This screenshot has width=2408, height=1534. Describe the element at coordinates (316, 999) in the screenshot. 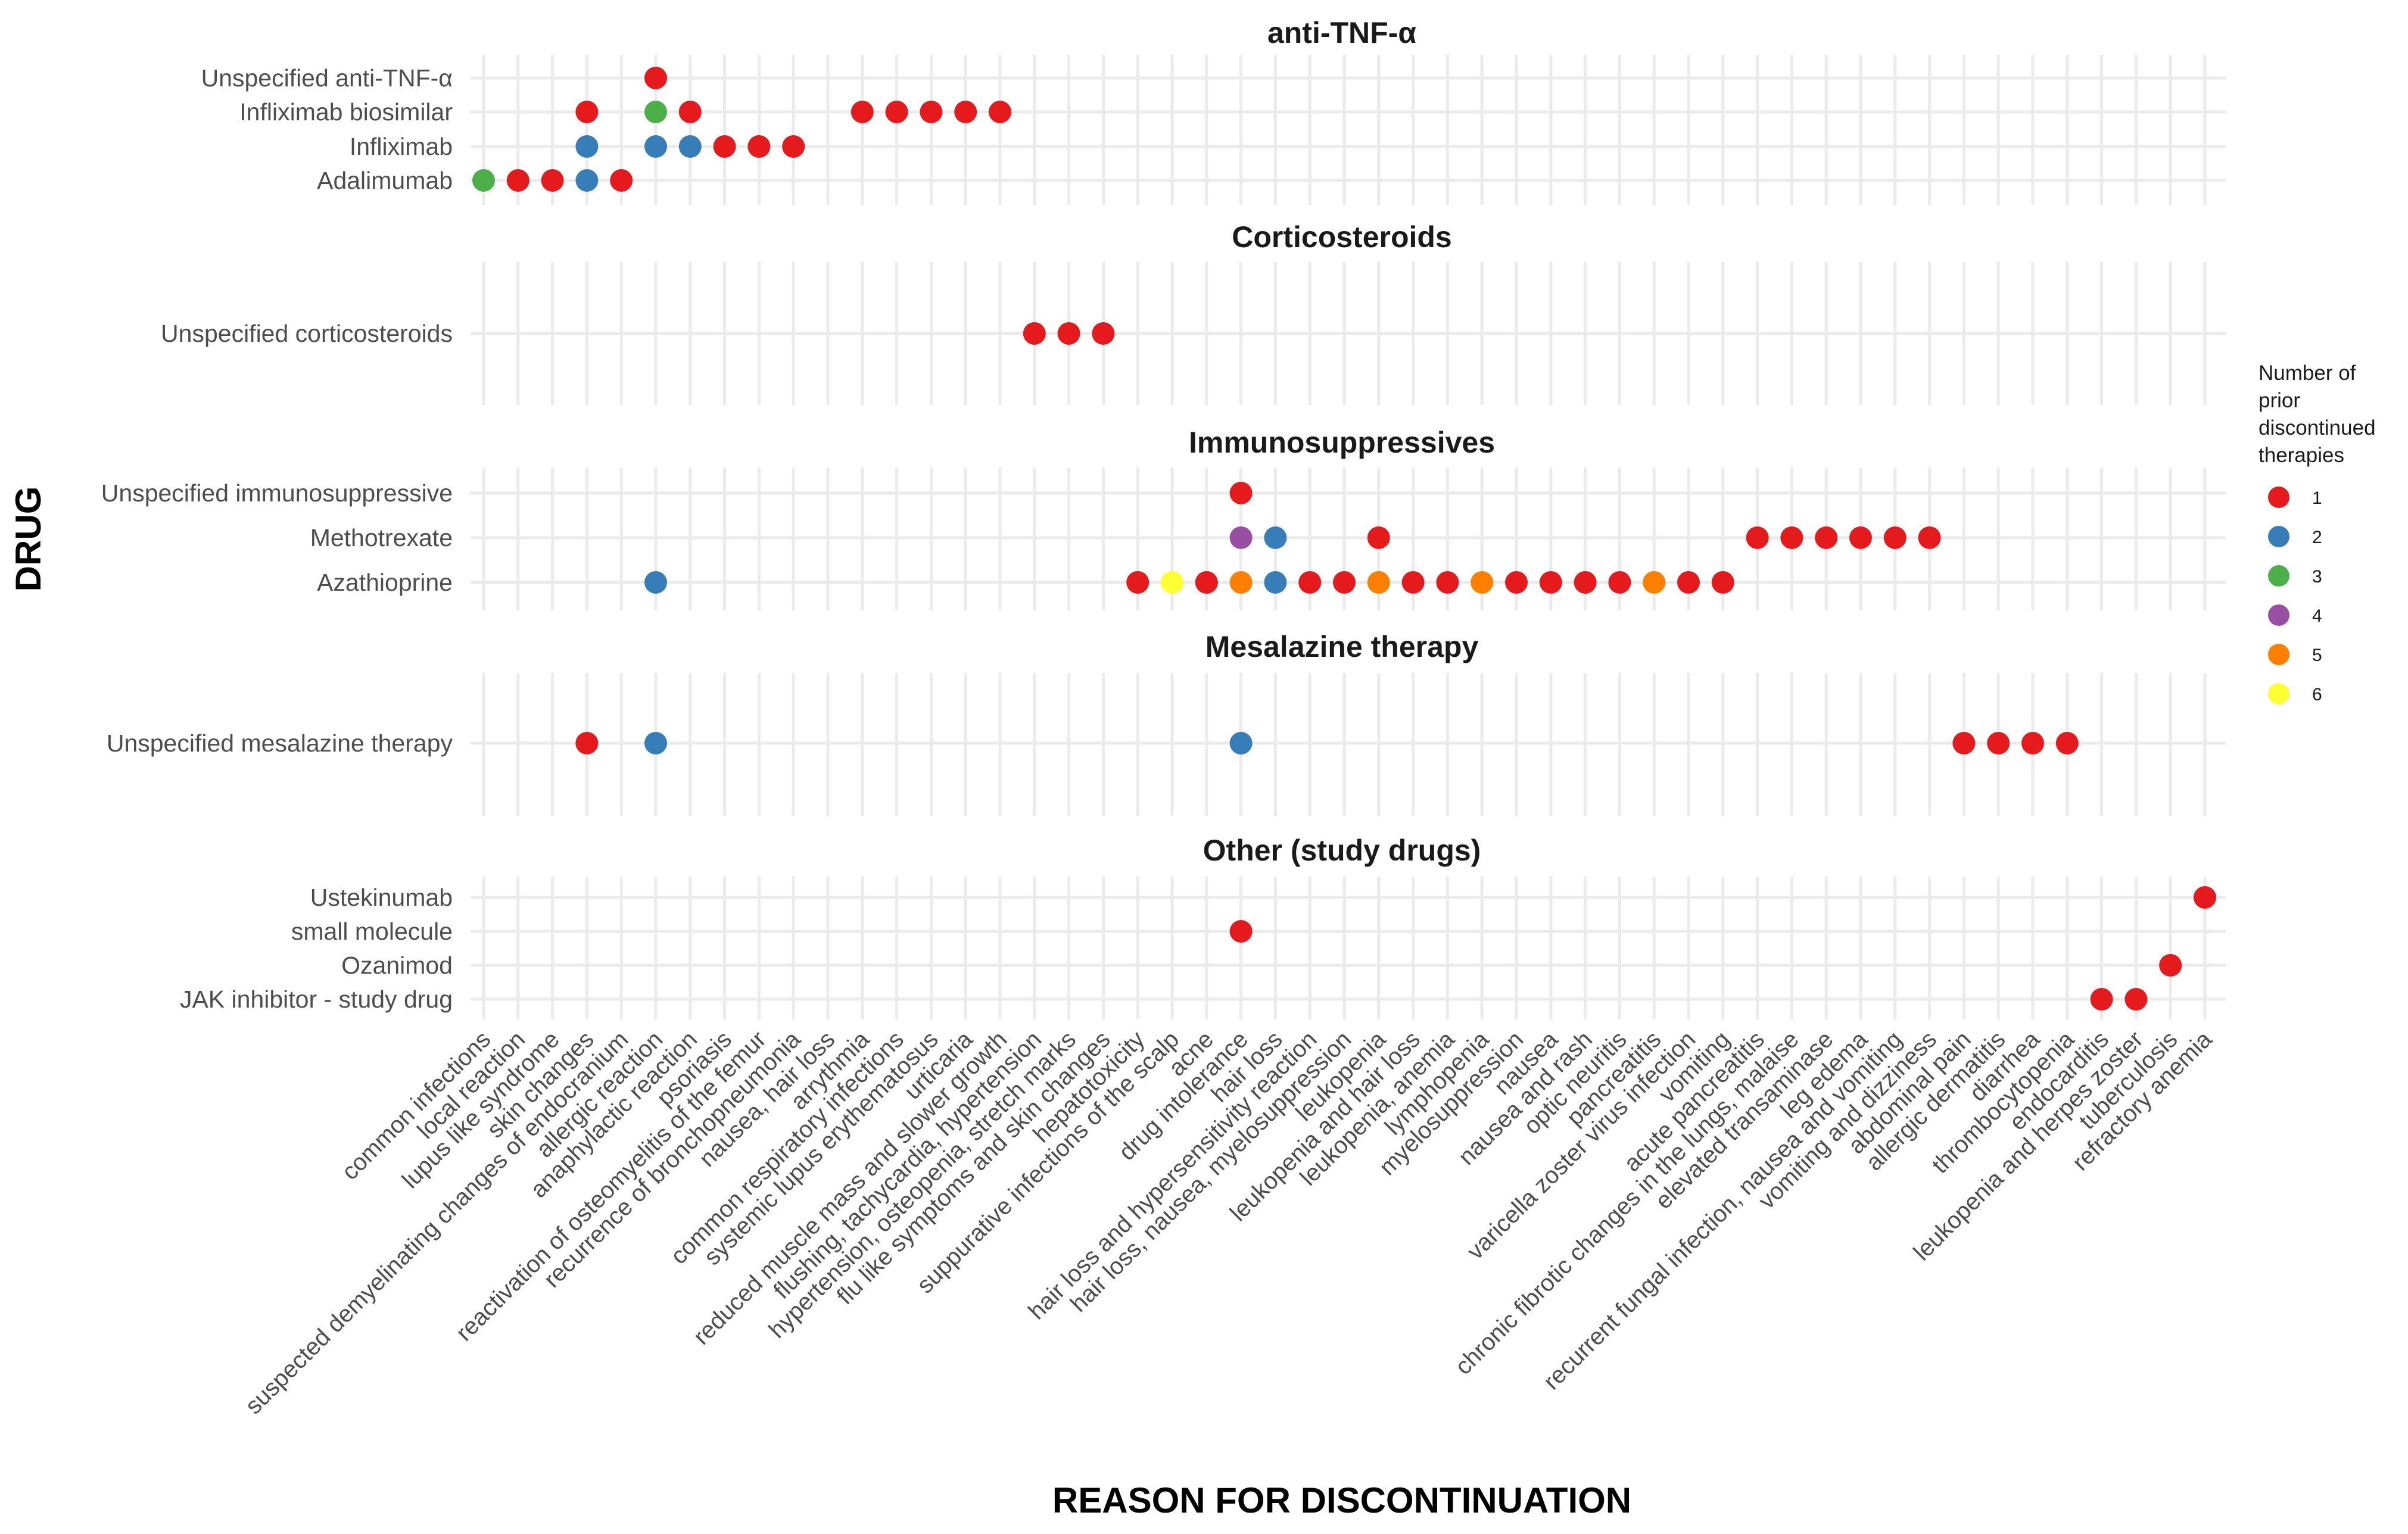

I see `drug-row-label: JAK inhibitor - study drug` at that location.